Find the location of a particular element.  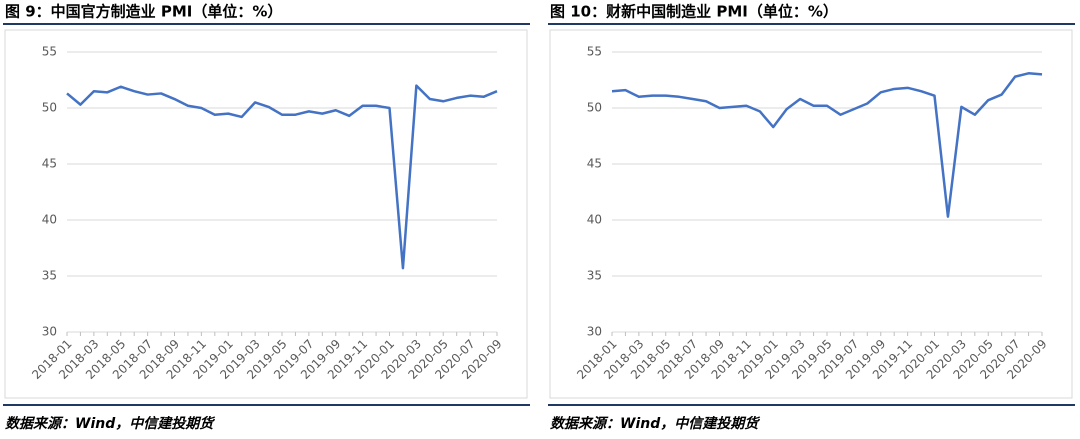

chart-title: 图 9：中国官方制造业 PMI（单位：%） is located at coordinates (143, 12).